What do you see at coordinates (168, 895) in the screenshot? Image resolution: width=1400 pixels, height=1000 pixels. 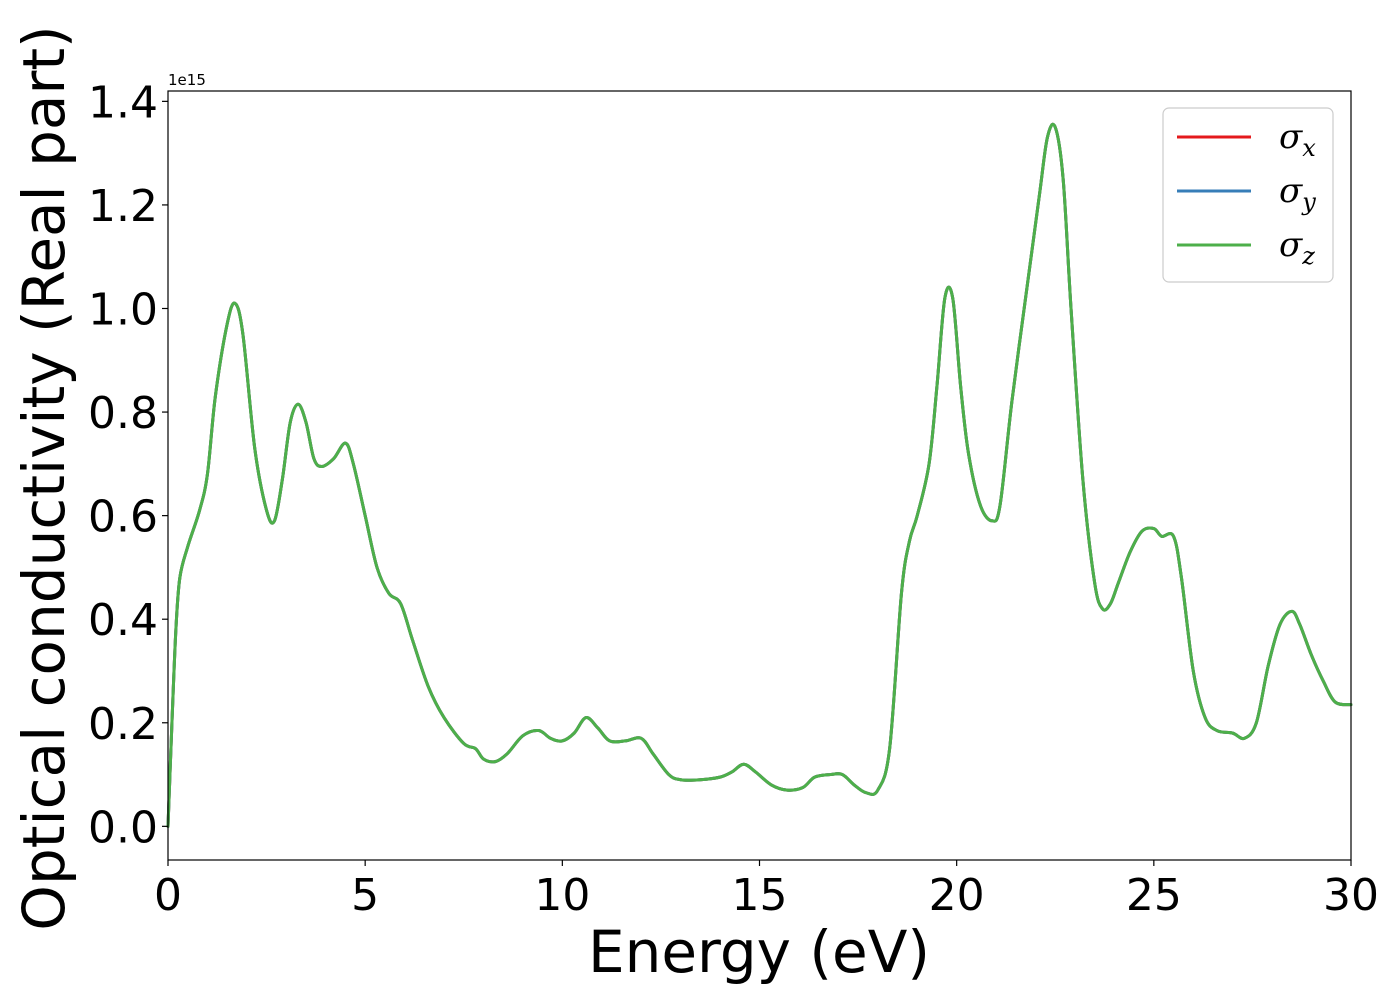 I see `x-tick-label: 0` at bounding box center [168, 895].